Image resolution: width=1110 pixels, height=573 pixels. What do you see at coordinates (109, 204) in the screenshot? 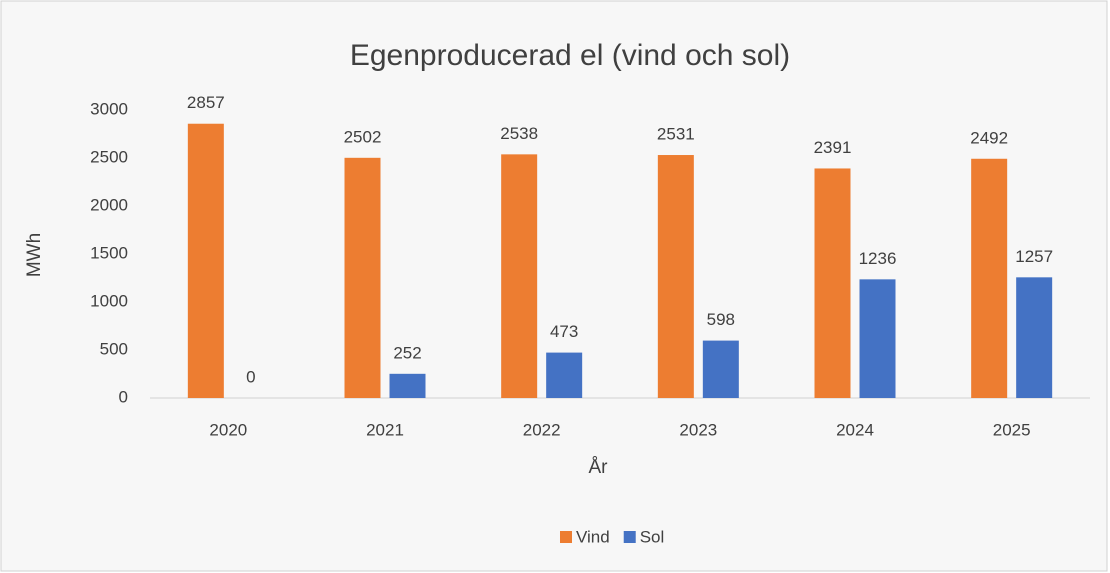
I see `y-tick-label: 2000` at bounding box center [109, 204].